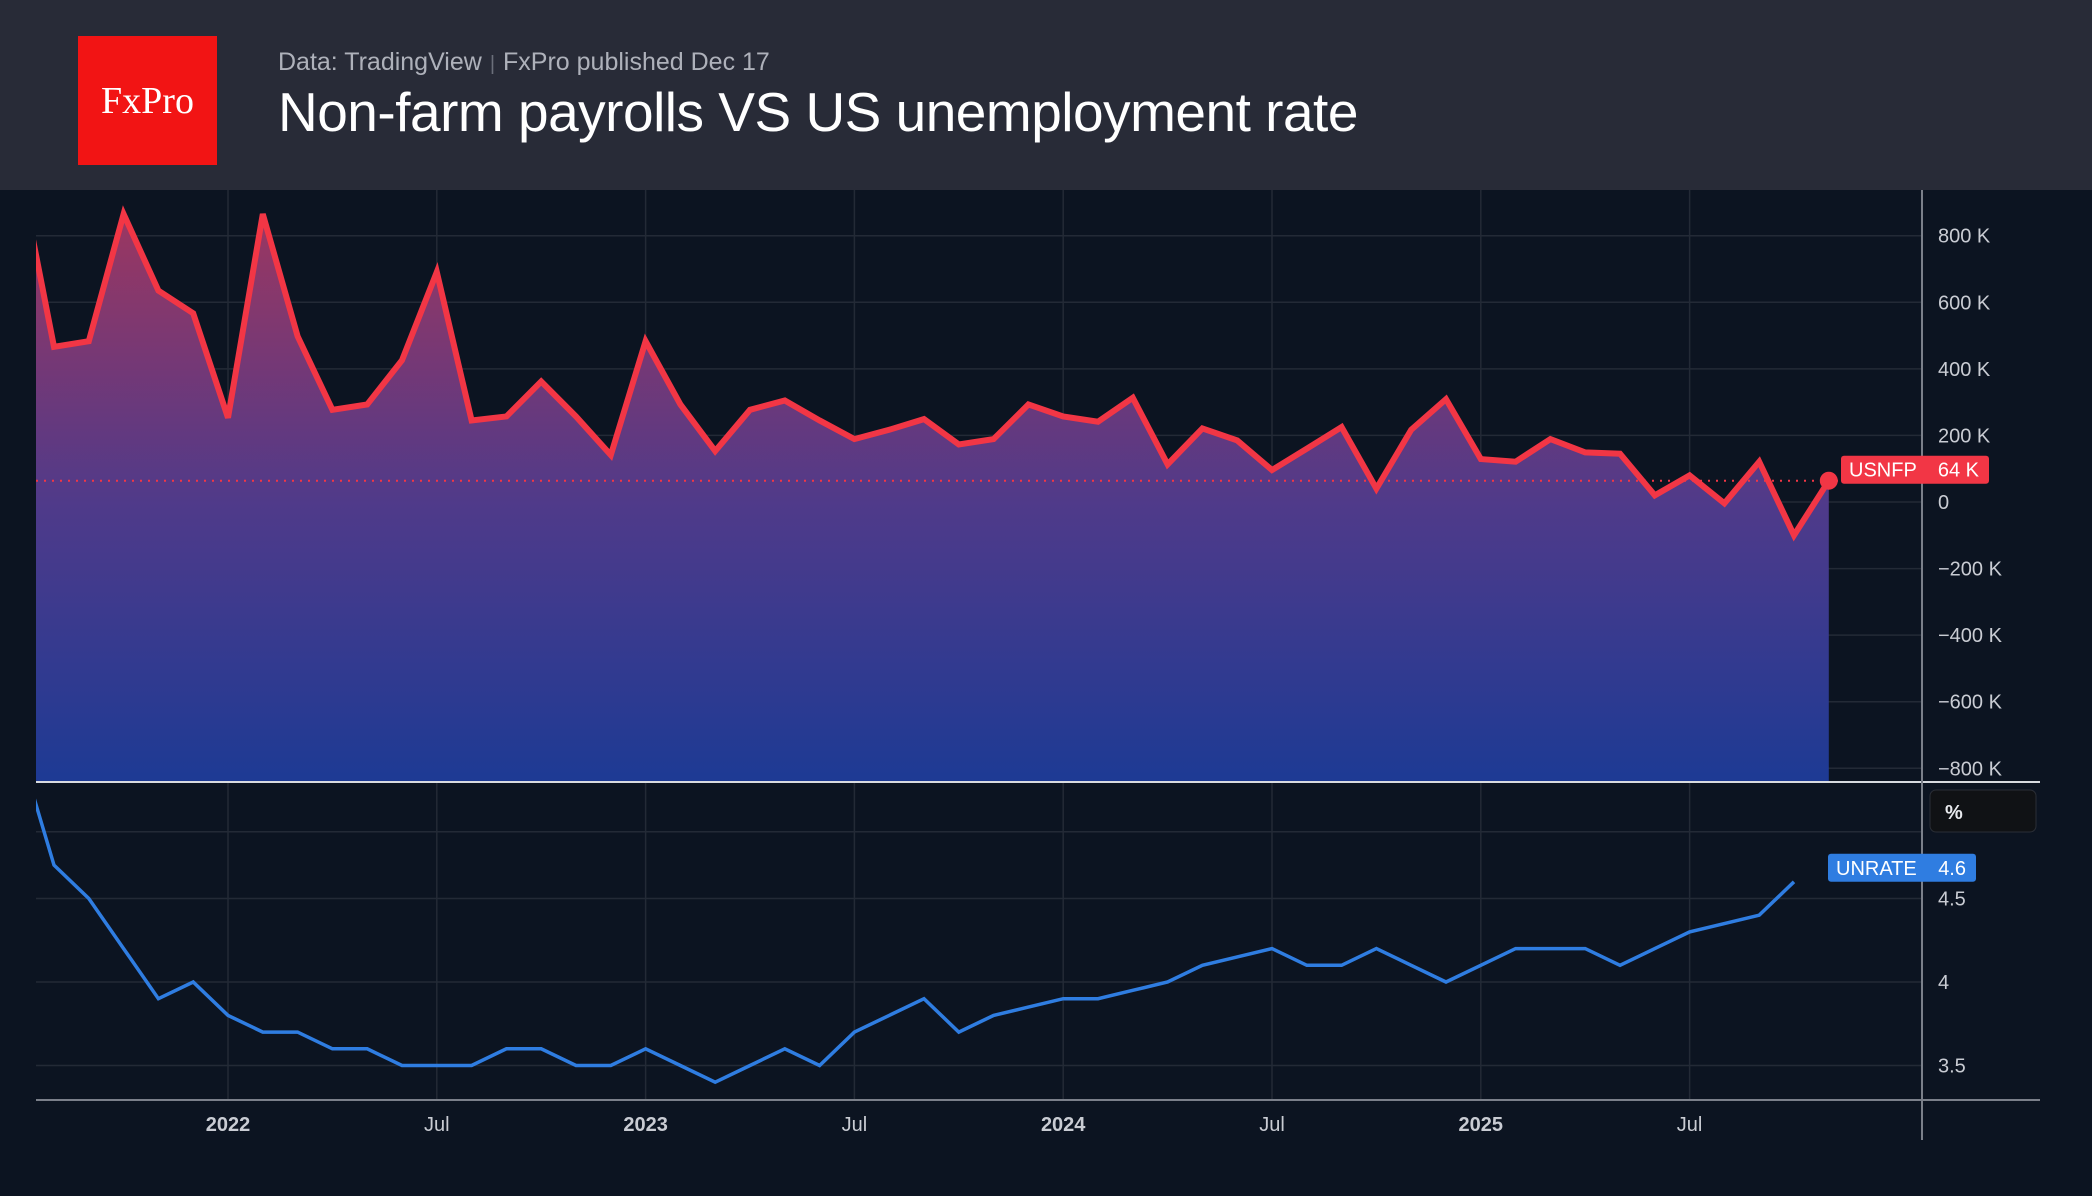  Describe the element at coordinates (645, 1125) in the screenshot. I see `x-tick-label: 2023` at that location.